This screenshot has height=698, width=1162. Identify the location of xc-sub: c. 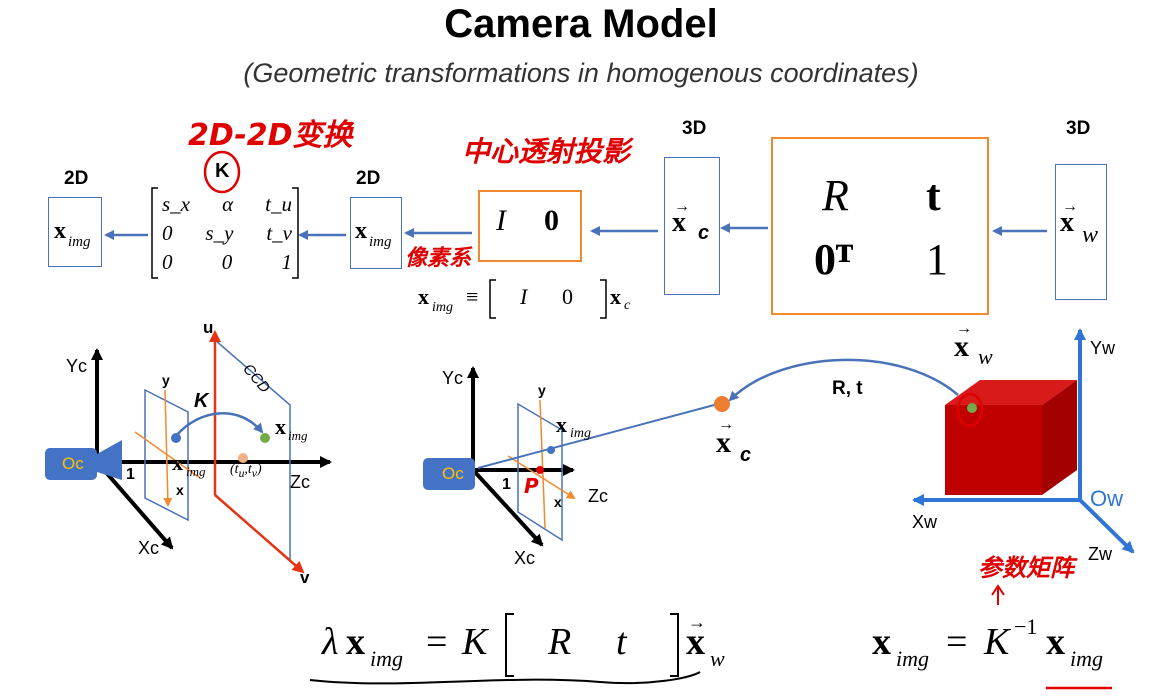
(704, 233).